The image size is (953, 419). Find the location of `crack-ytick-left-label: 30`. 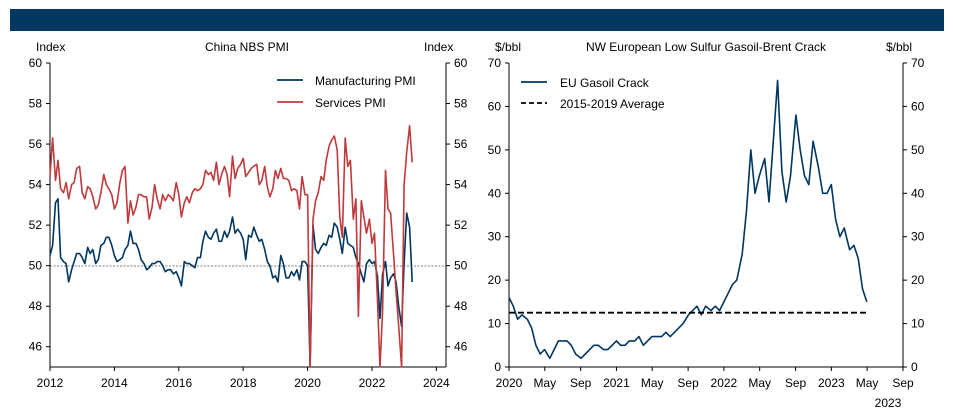

crack-ytick-left-label: 30 is located at coordinates (495, 237).